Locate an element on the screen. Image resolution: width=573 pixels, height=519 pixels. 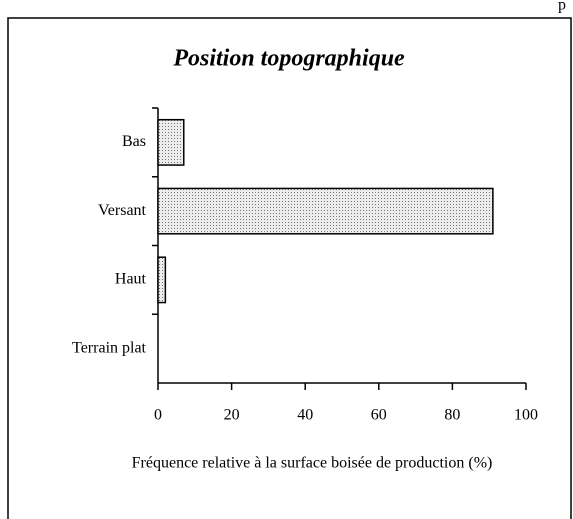
x-tick-label: 40 is located at coordinates (305, 415).